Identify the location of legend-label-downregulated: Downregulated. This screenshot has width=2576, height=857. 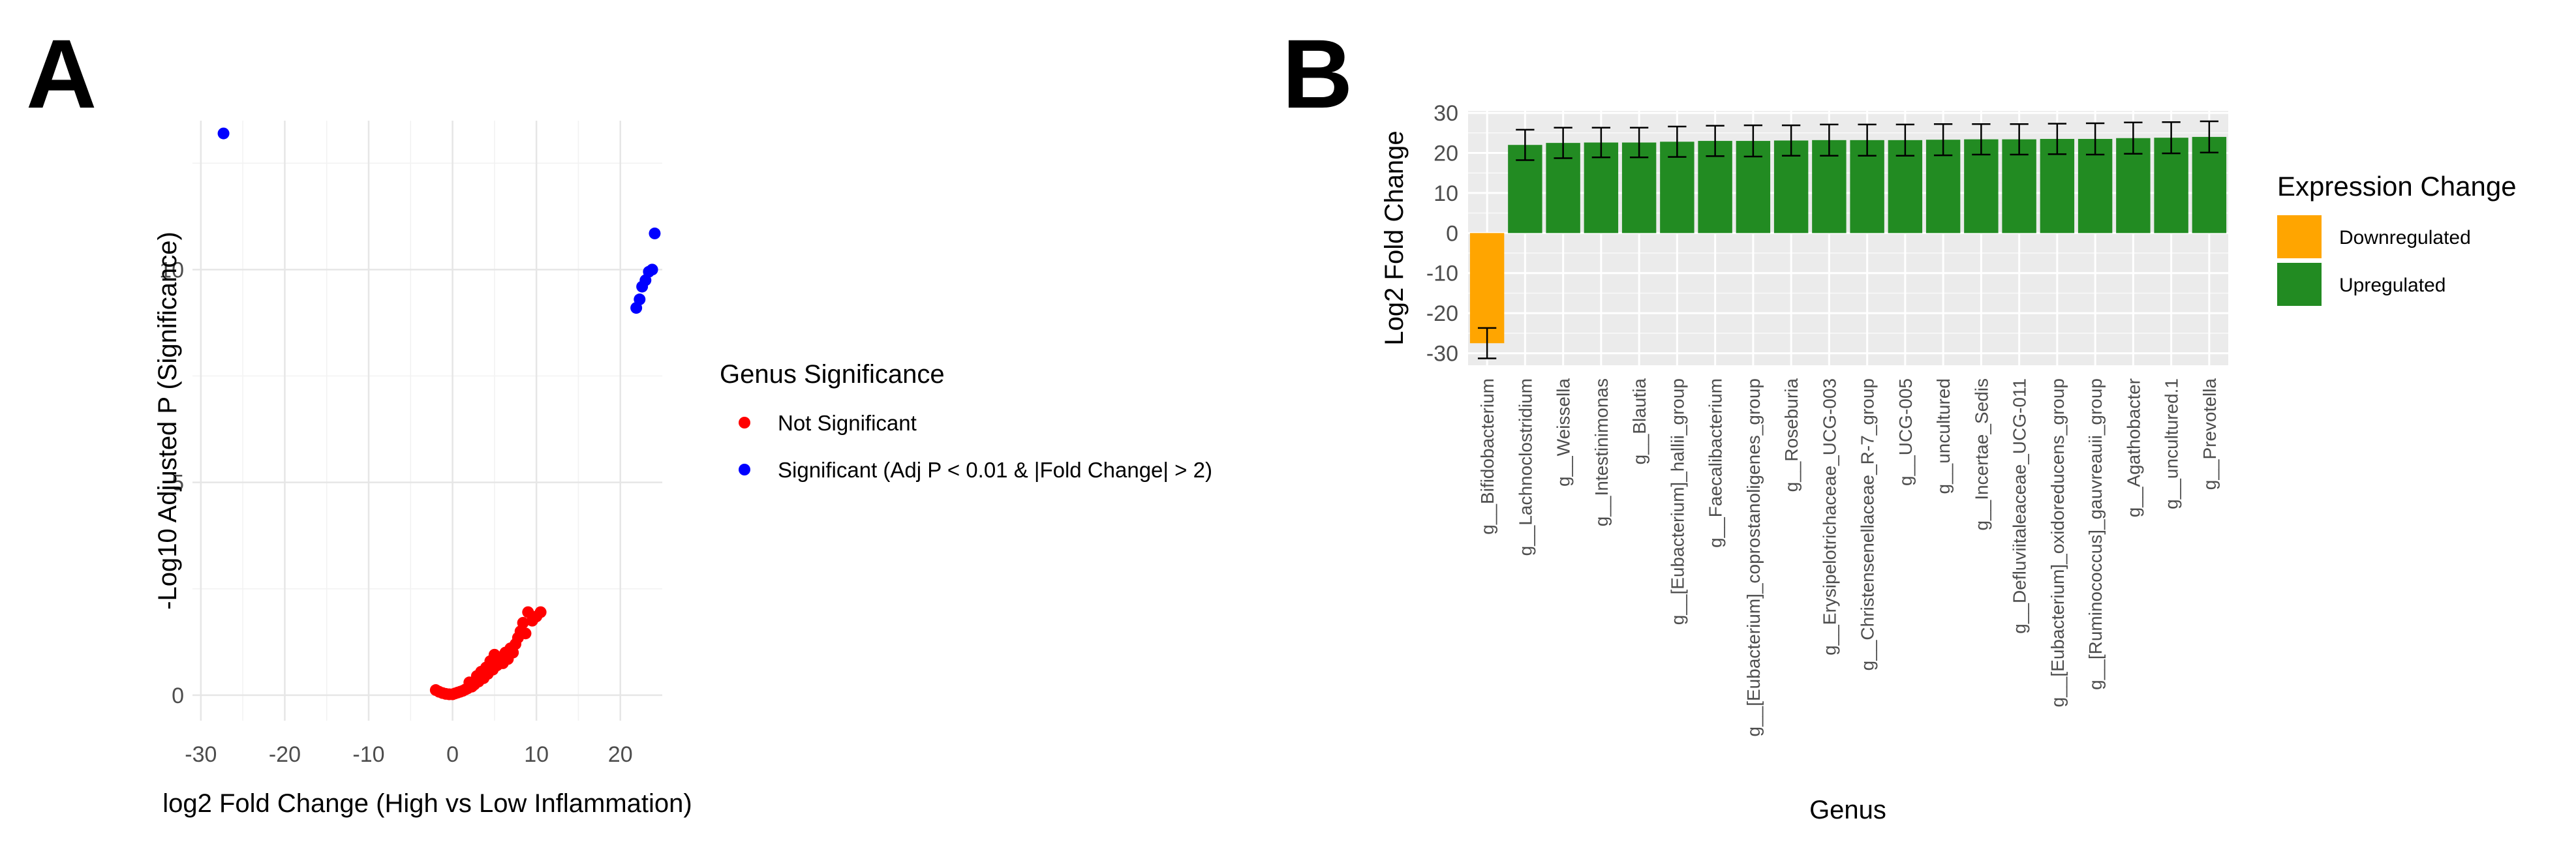
(2405, 237).